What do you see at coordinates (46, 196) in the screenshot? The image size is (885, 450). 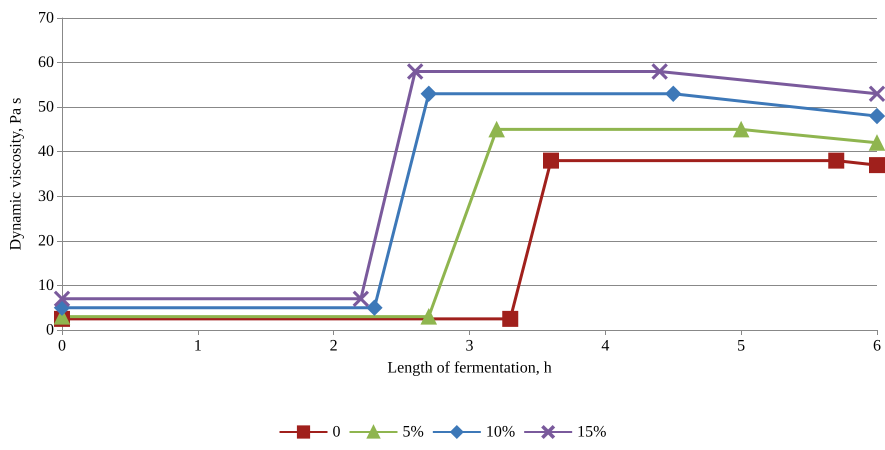 I see `y-tick-label: 30` at bounding box center [46, 196].